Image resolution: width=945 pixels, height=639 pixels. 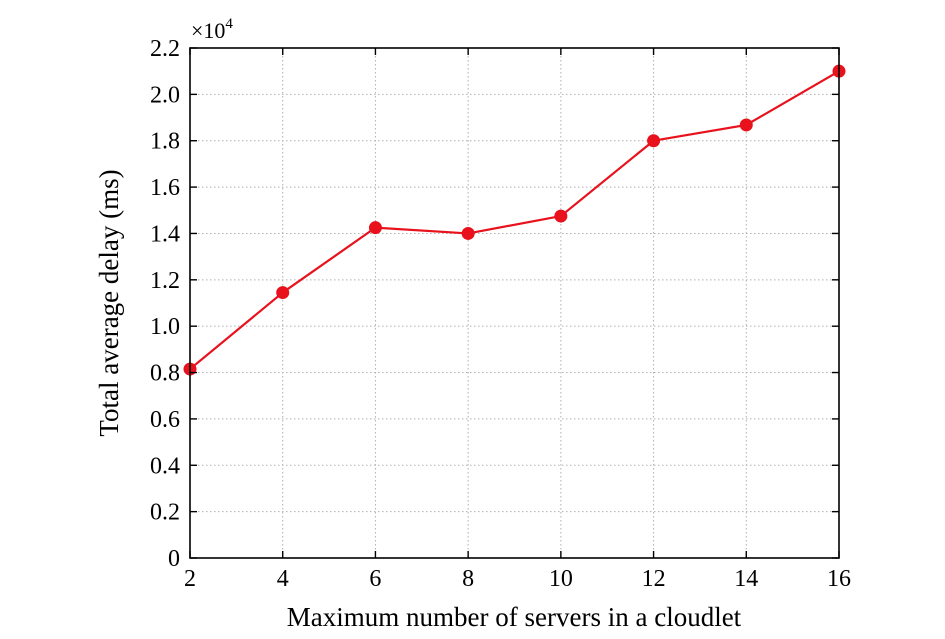 I want to click on y-tick-label: 1.6, so click(x=165, y=188).